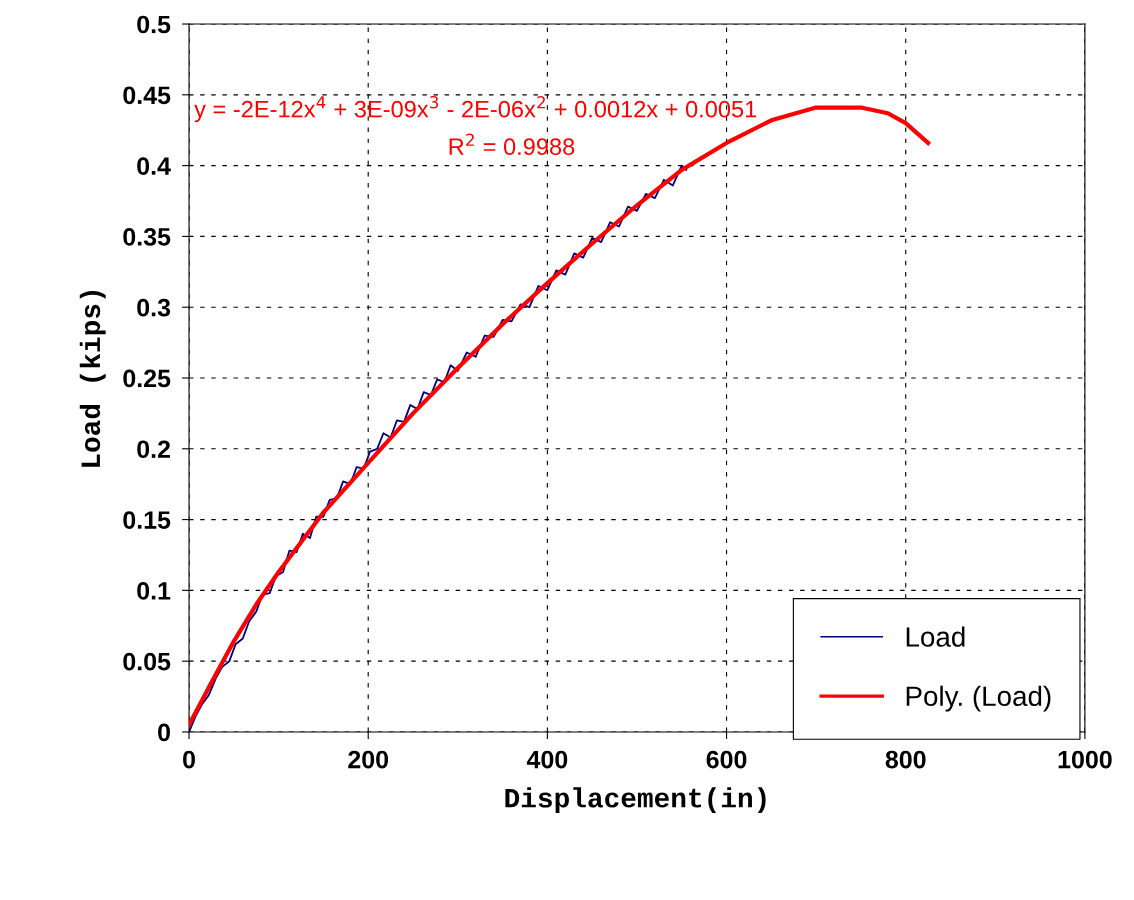  Describe the element at coordinates (189, 759) in the screenshot. I see `x-tick-label: 0` at that location.